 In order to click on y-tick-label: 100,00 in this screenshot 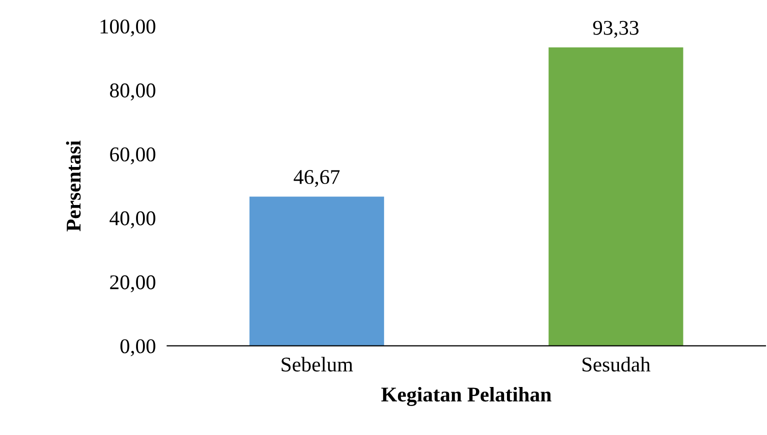, I will do `click(128, 28)`.